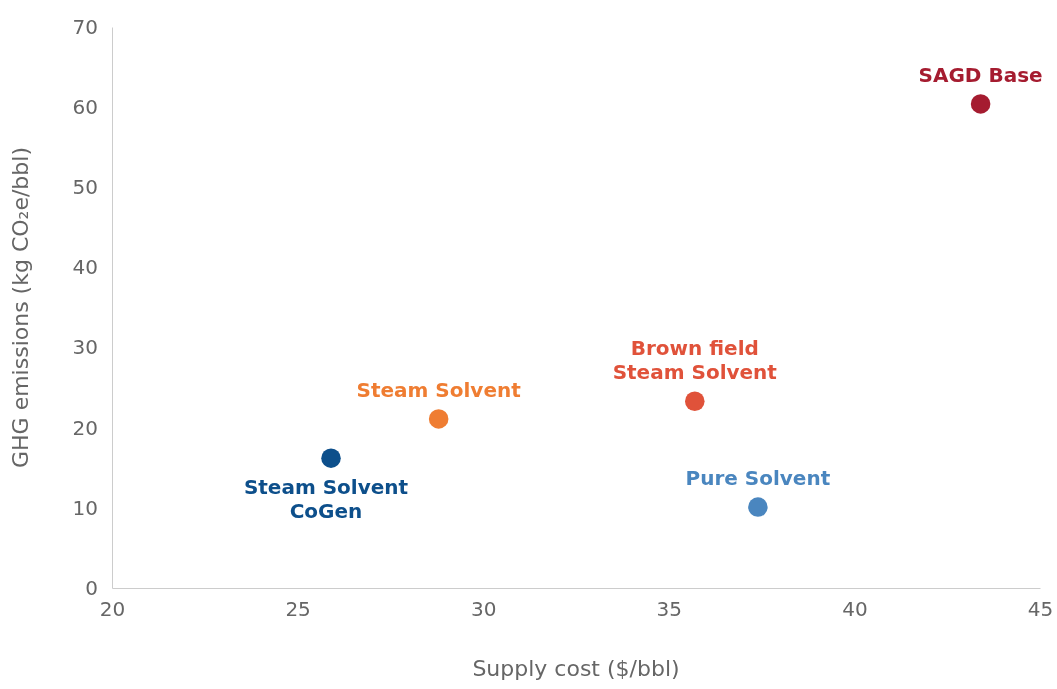  I want to click on series-label: Brown field Steam Solvent, so click(695, 360).